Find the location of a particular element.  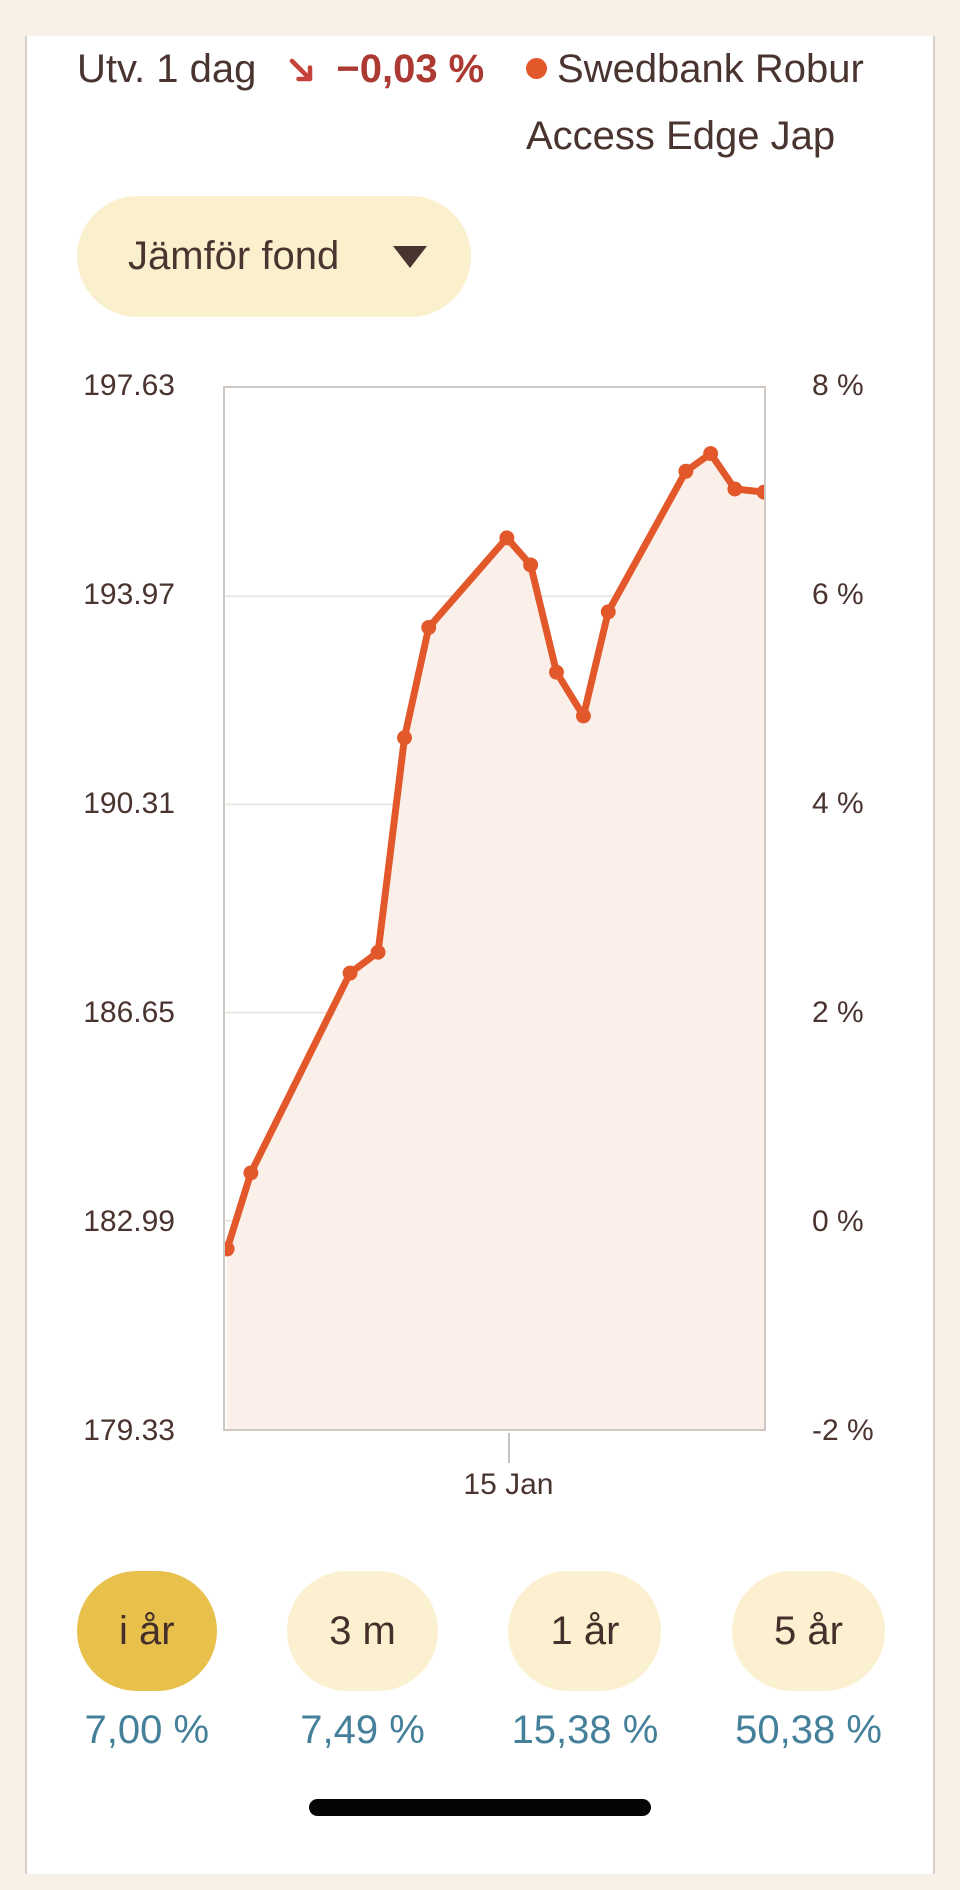

y-axis-percent-label: 2 % is located at coordinates (838, 1012).